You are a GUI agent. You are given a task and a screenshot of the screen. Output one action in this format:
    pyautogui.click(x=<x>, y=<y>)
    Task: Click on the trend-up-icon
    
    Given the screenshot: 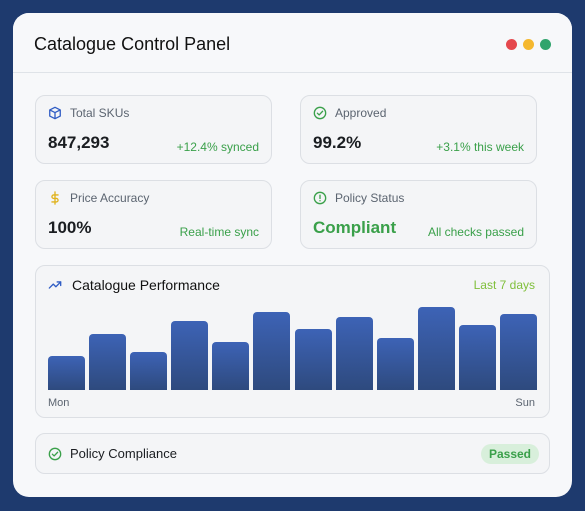 What is the action you would take?
    pyautogui.click(x=55, y=285)
    